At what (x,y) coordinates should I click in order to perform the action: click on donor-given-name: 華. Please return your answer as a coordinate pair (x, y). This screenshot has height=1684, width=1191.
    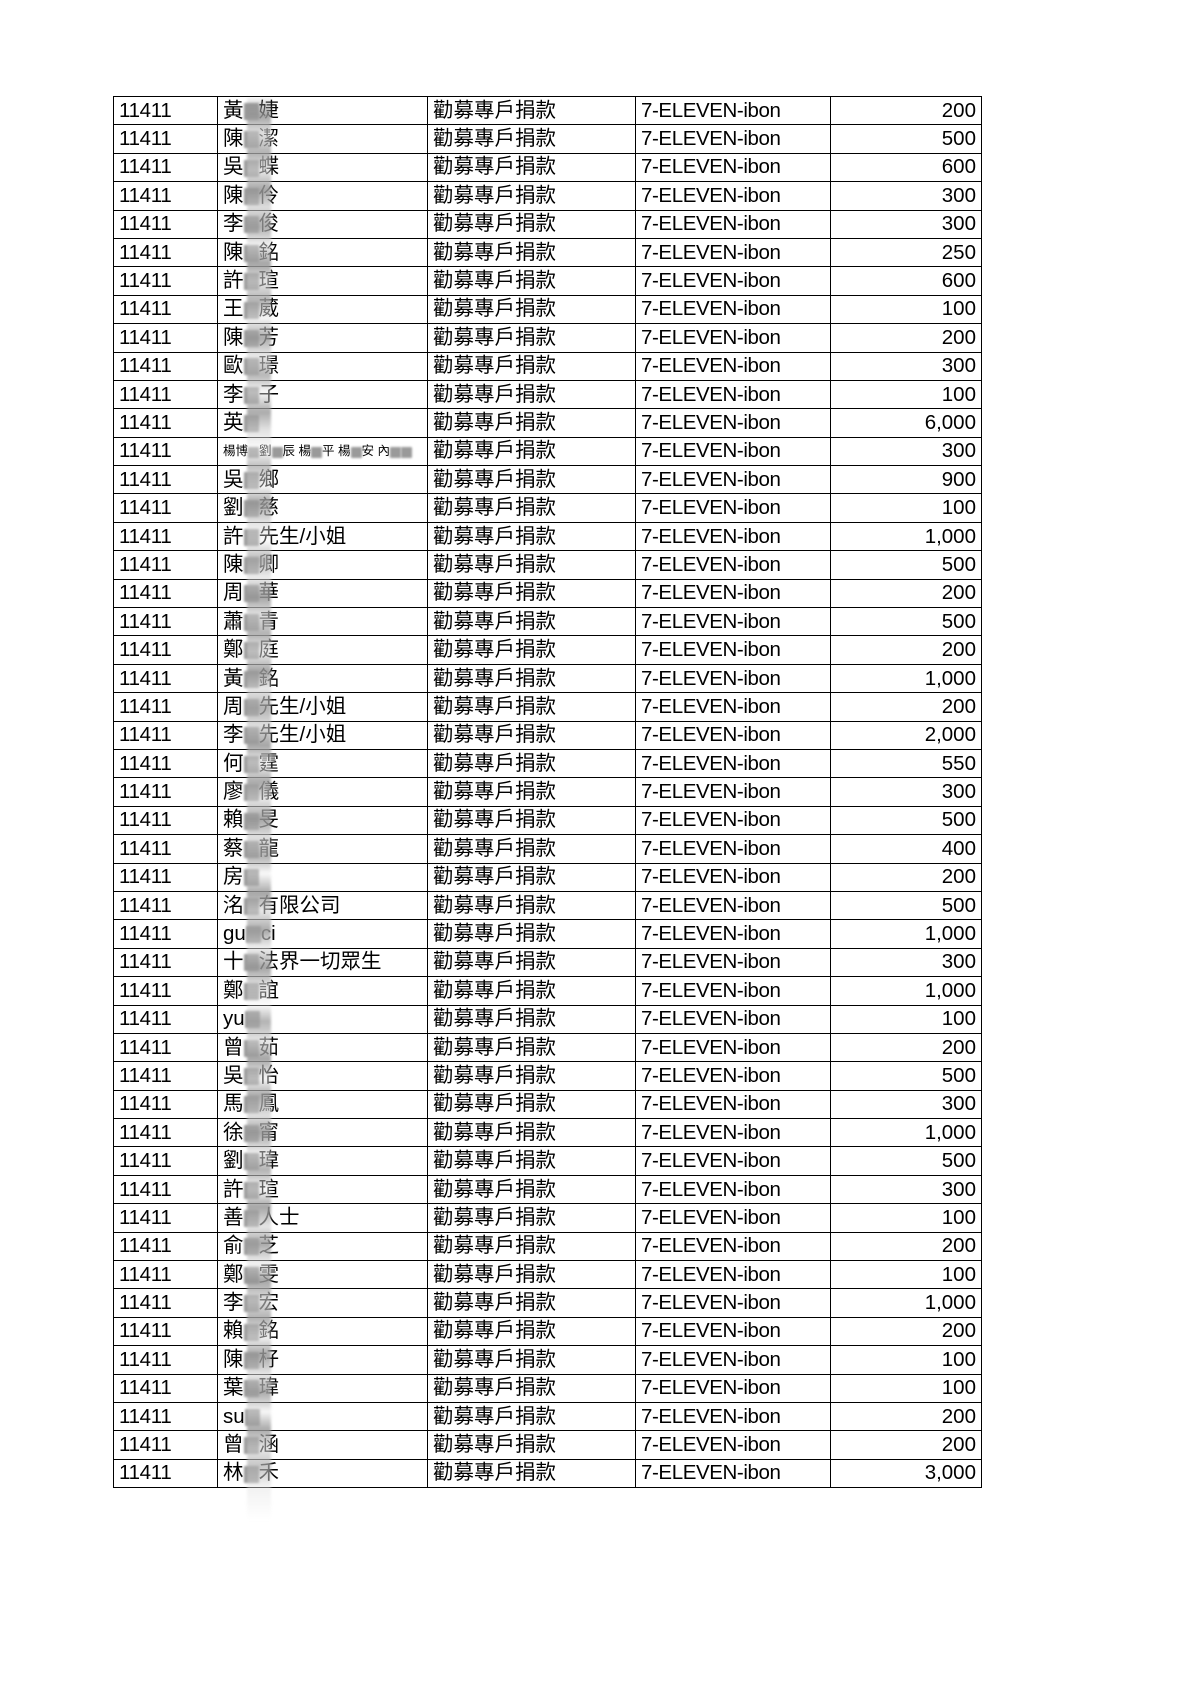
    Looking at the image, I should click on (269, 593).